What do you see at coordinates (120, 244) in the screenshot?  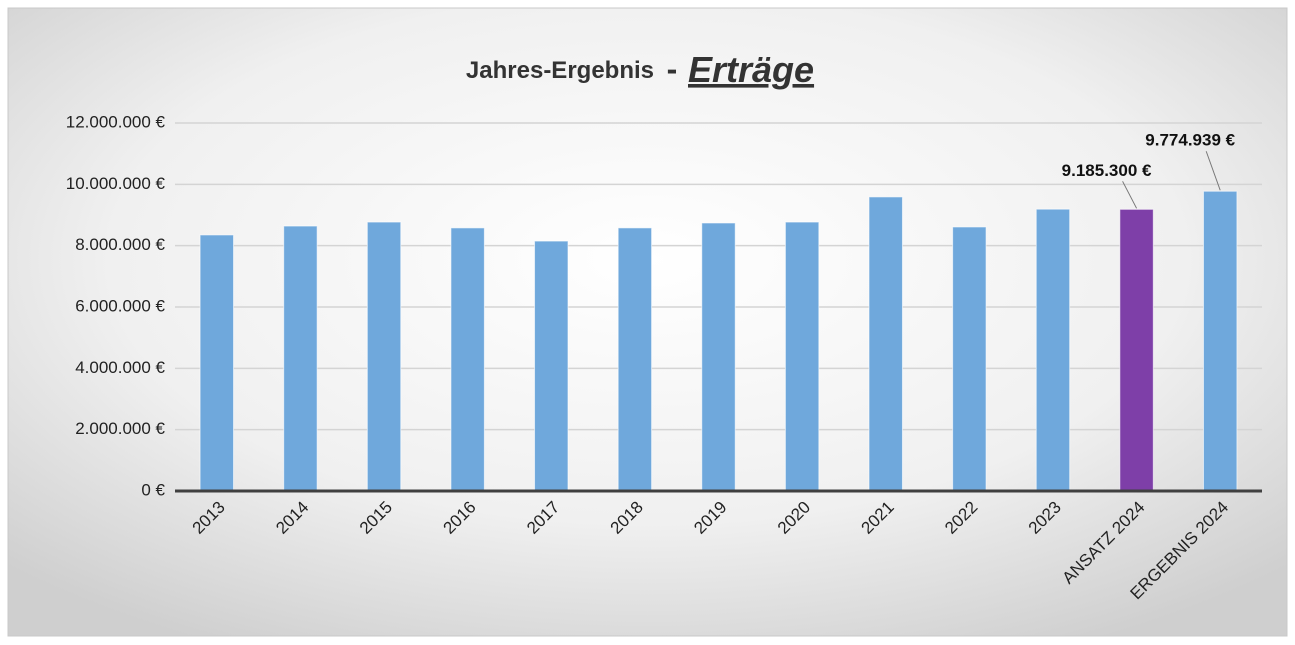 I see `y-tick-label: 8.000.000 €` at bounding box center [120, 244].